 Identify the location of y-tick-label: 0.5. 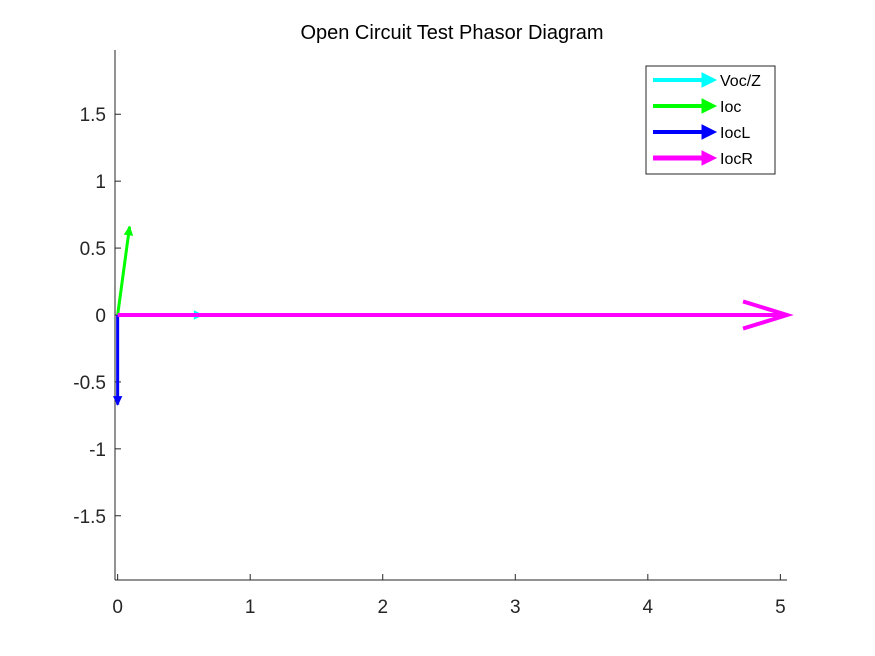
(93, 249).